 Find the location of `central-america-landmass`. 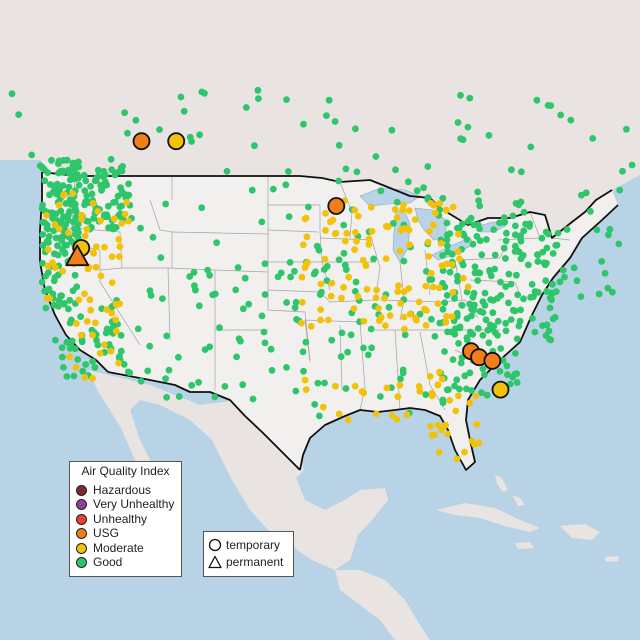

central-america-landmass is located at coordinates (382, 605).